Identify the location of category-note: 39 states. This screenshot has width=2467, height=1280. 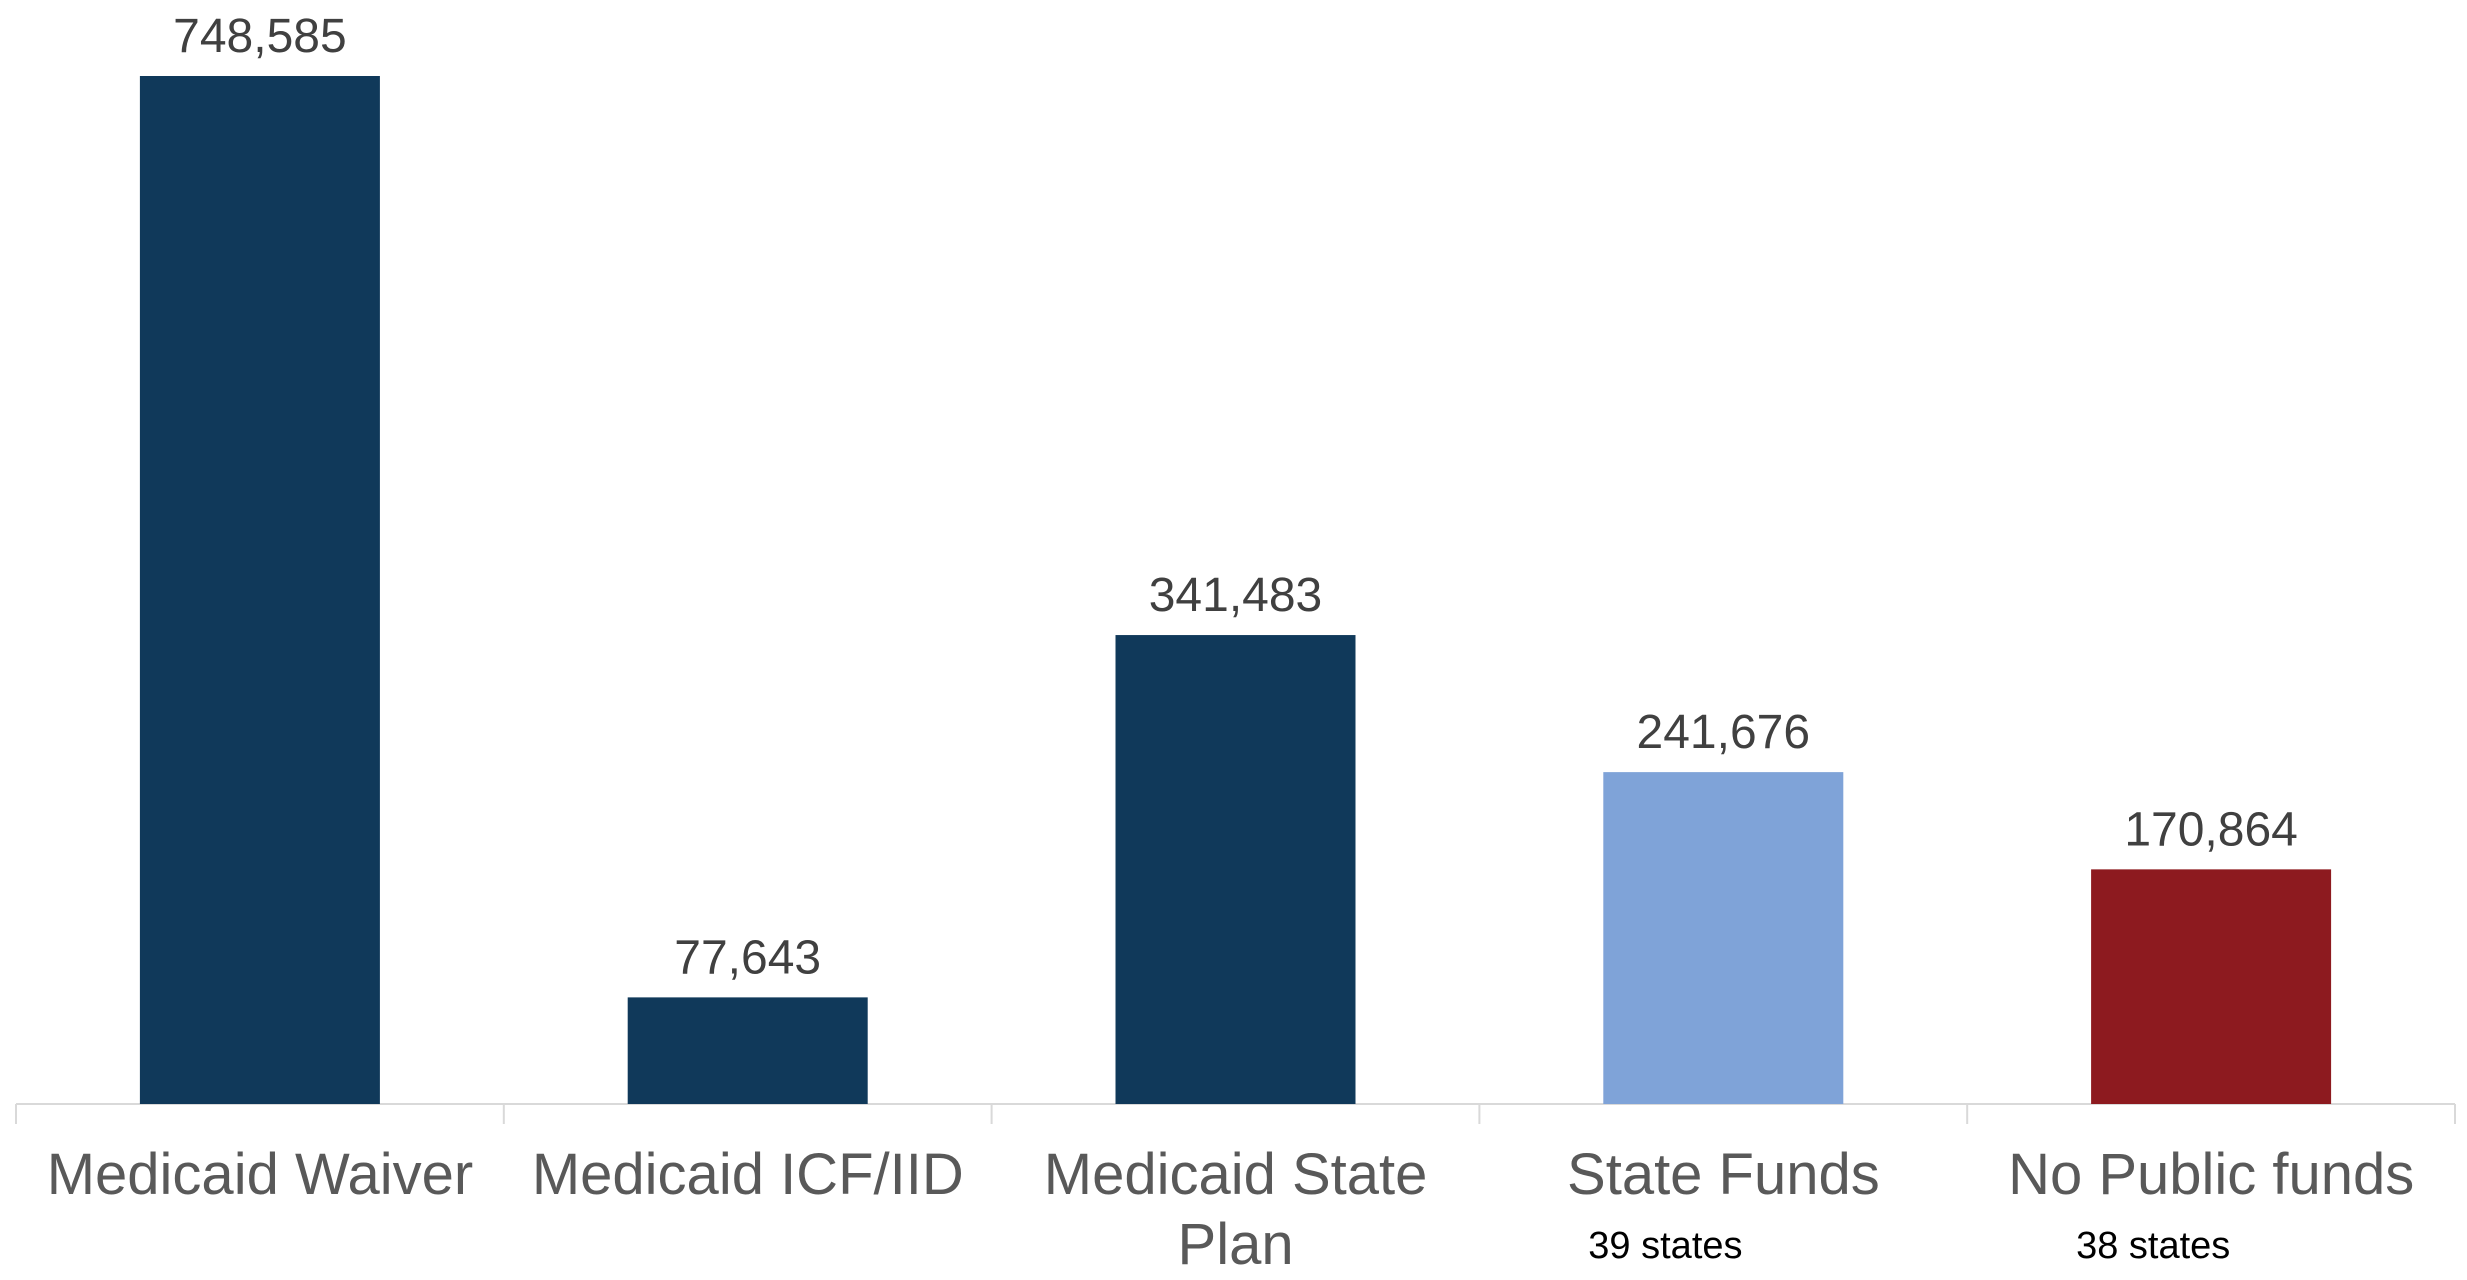
(1665, 1246).